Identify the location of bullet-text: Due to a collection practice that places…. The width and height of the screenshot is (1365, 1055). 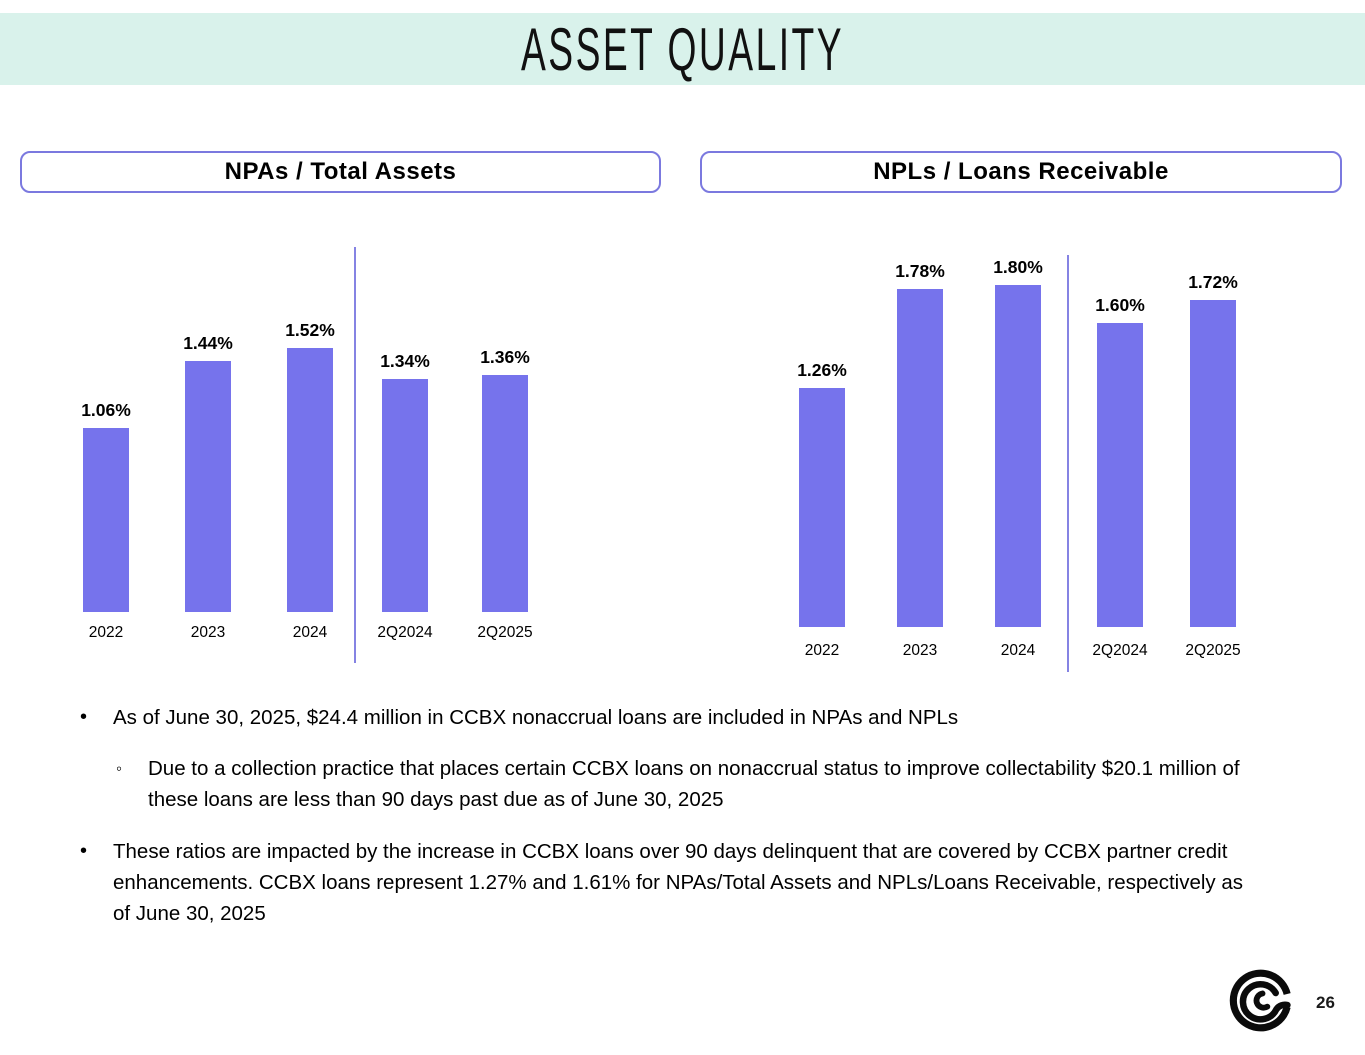
(694, 784).